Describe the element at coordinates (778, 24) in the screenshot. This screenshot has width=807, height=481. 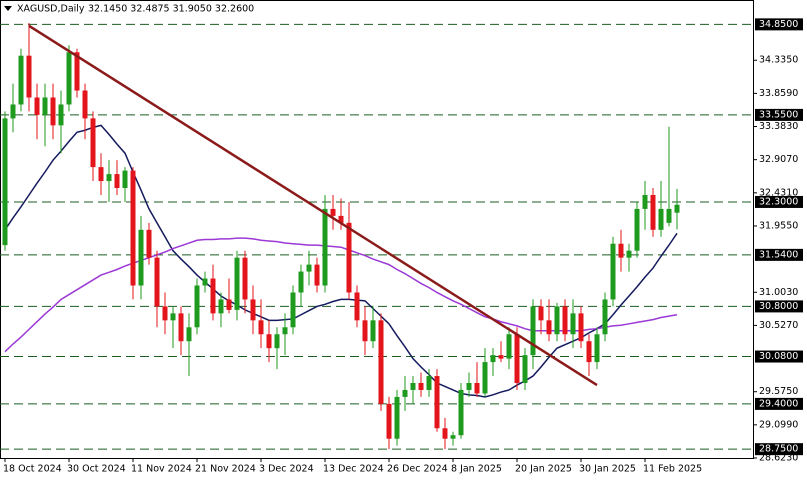
I see `level-label: 34.8500` at that location.